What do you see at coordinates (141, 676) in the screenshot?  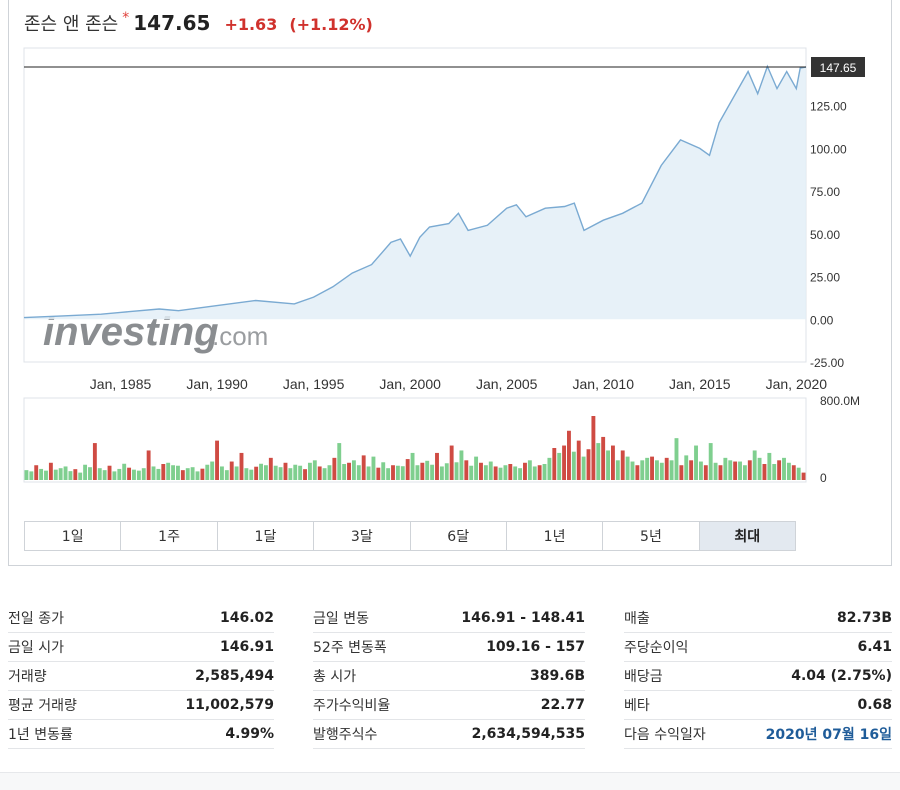 I see `stat-row: 거래량 2,585,494` at bounding box center [141, 676].